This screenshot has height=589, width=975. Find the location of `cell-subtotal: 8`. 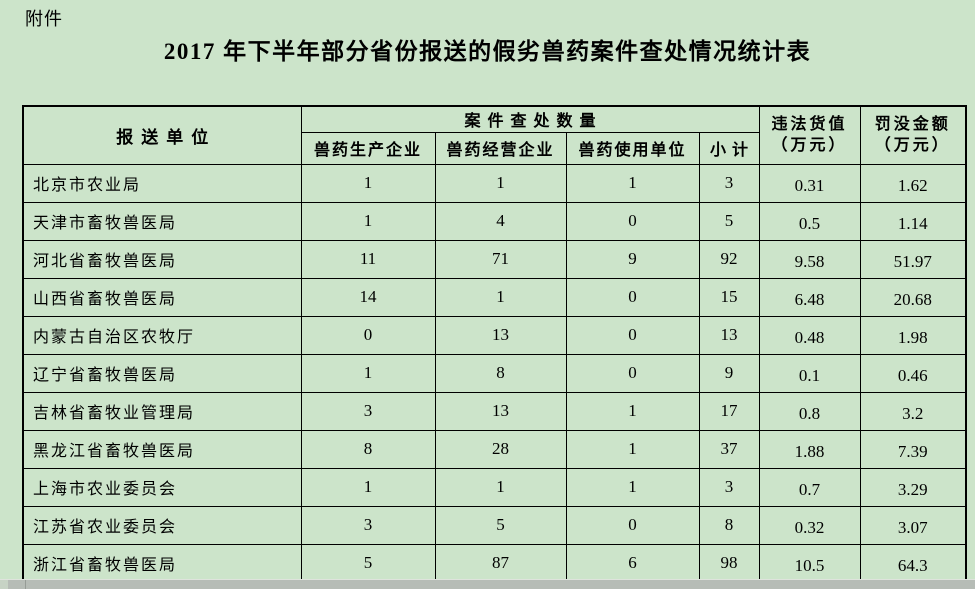

cell-subtotal: 8 is located at coordinates (729, 525).